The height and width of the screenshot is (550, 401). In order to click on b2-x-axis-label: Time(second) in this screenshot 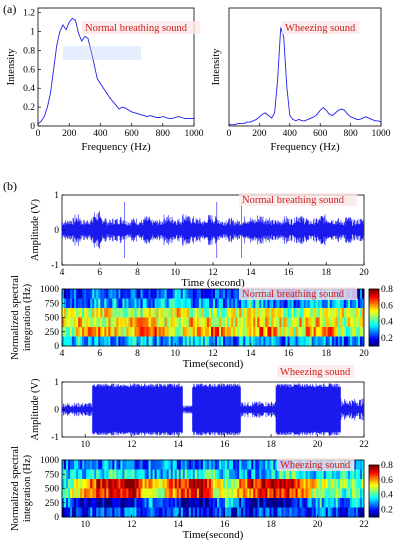, I will do `click(213, 364)`.